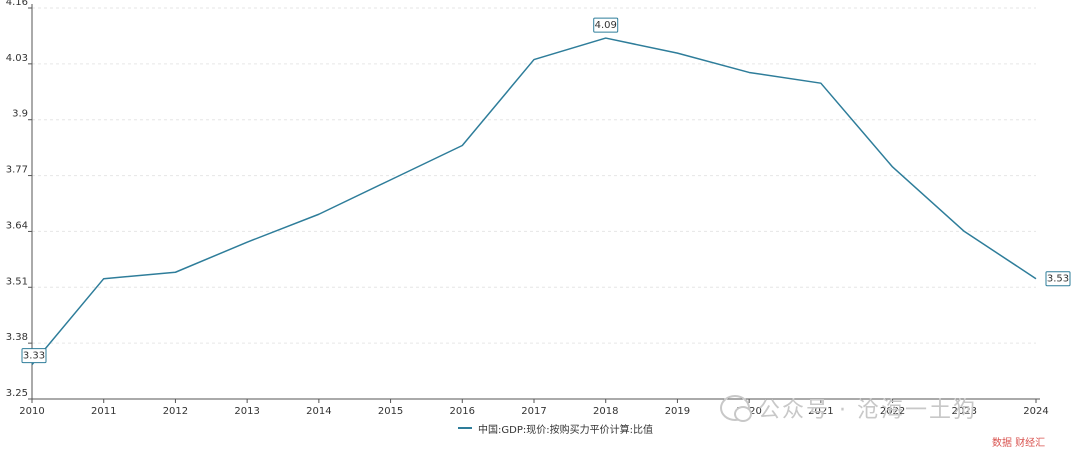 This screenshot has height=454, width=1080. I want to click on x-tick-label: 2015, so click(390, 411).